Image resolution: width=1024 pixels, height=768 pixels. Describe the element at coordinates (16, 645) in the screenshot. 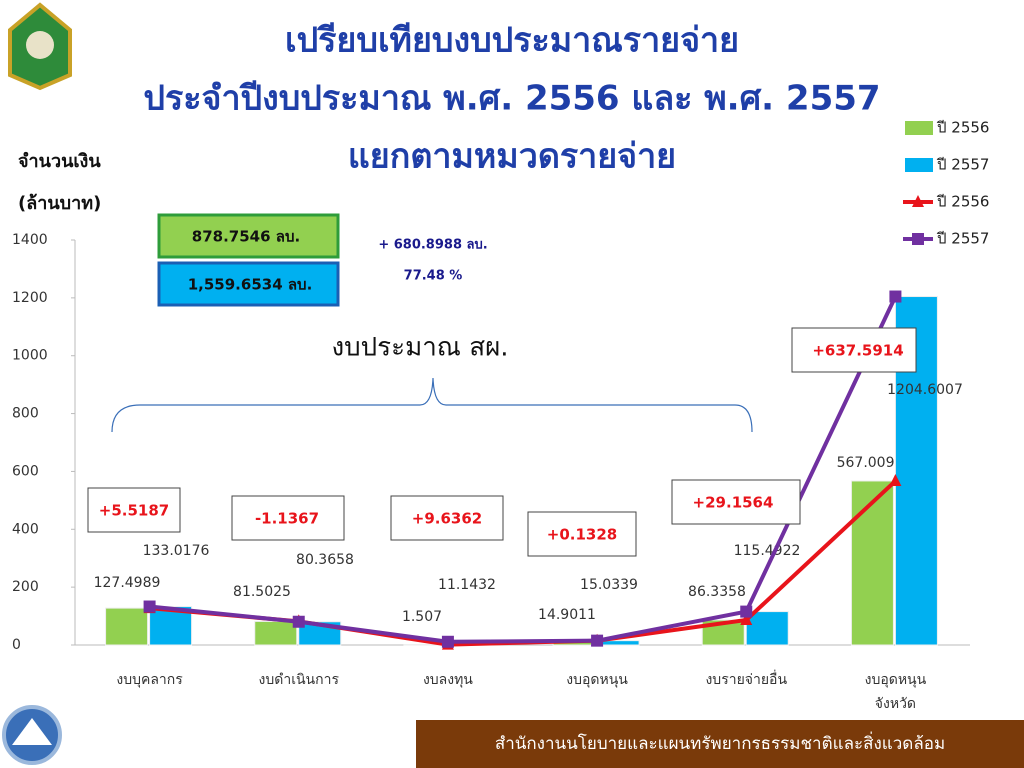

I see `y-tick-label: 0` at that location.